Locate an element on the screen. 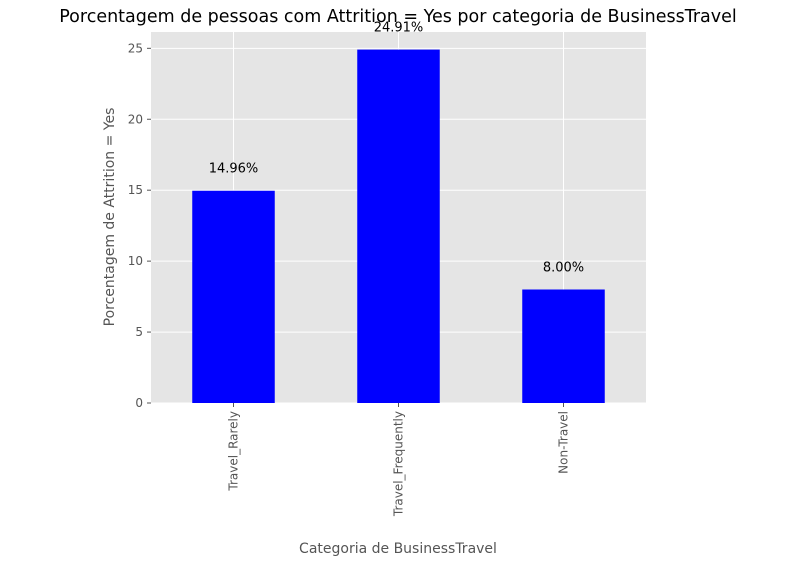 This screenshot has width=797, height=565. y-tick-label: 25 is located at coordinates (135, 48).